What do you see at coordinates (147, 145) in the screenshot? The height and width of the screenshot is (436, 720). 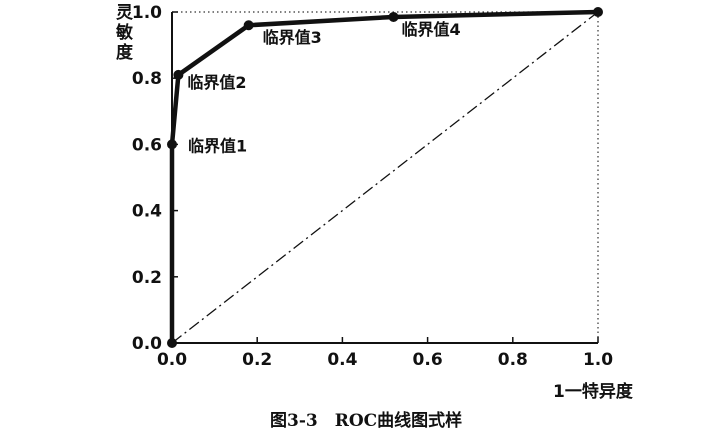 I see `y-tick-label: 0.6` at bounding box center [147, 145].